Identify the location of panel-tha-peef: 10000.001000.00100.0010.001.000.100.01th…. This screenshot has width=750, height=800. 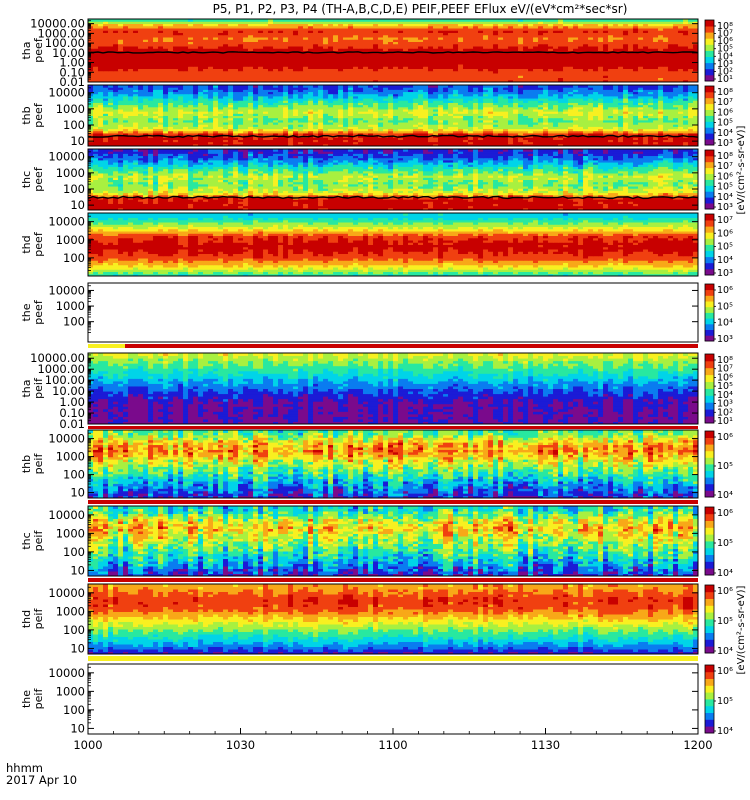
(376, 53).